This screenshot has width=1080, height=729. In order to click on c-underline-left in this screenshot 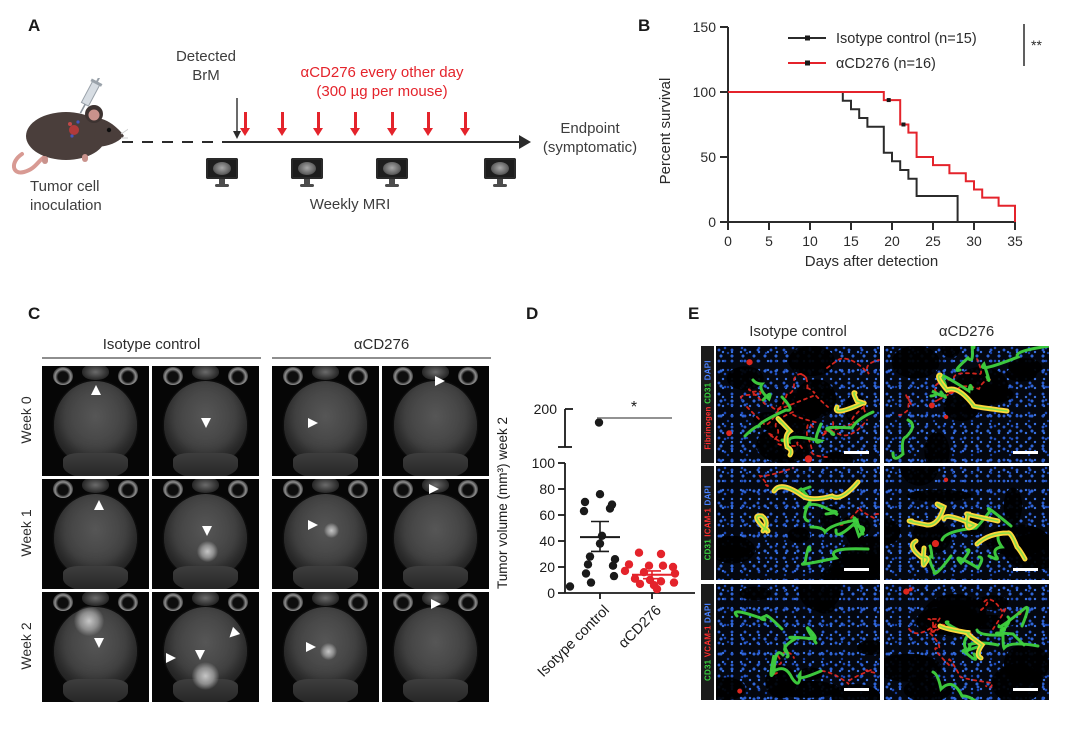, I will do `click(151, 358)`.